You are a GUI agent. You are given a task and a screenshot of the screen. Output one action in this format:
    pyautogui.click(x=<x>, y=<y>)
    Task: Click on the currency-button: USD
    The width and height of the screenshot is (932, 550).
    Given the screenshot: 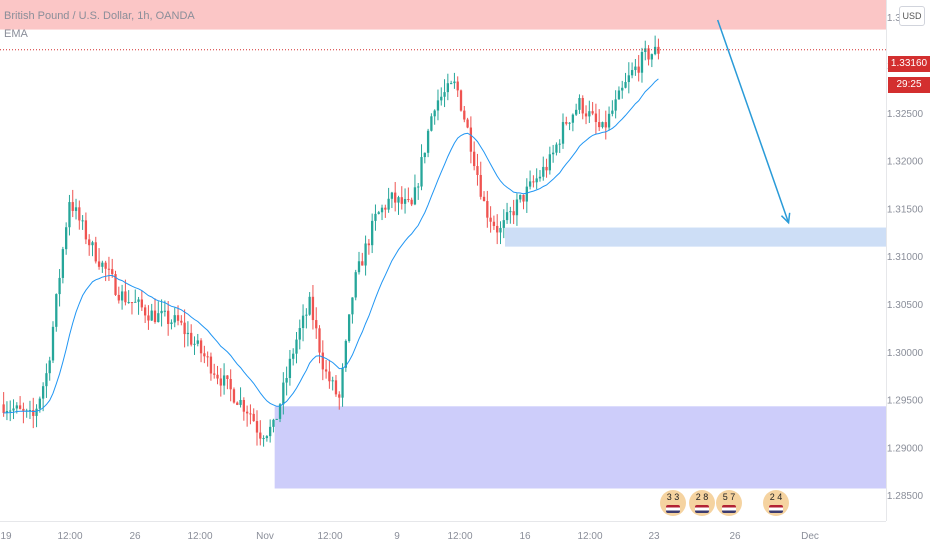 What is the action you would take?
    pyautogui.click(x=912, y=16)
    